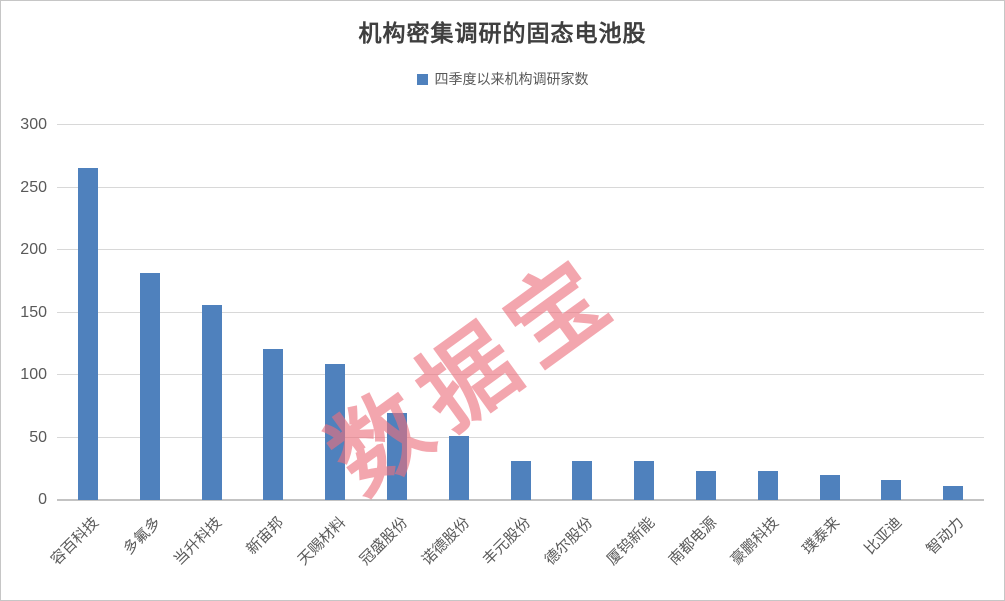 This screenshot has width=1005, height=601. What do you see at coordinates (631, 541) in the screenshot?
I see `x-category-label-厦钨新能: 厦钨新能` at bounding box center [631, 541].